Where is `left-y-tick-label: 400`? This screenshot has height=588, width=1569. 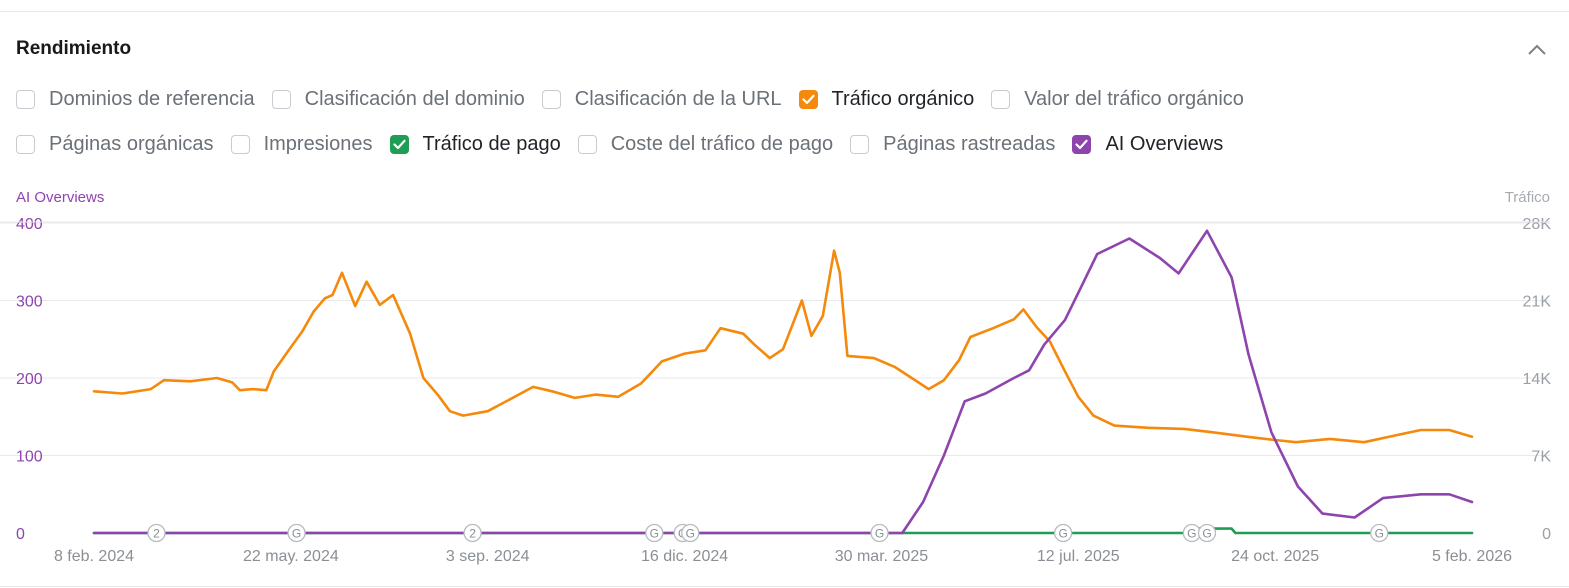
left-y-tick-label: 400 is located at coordinates (29, 224).